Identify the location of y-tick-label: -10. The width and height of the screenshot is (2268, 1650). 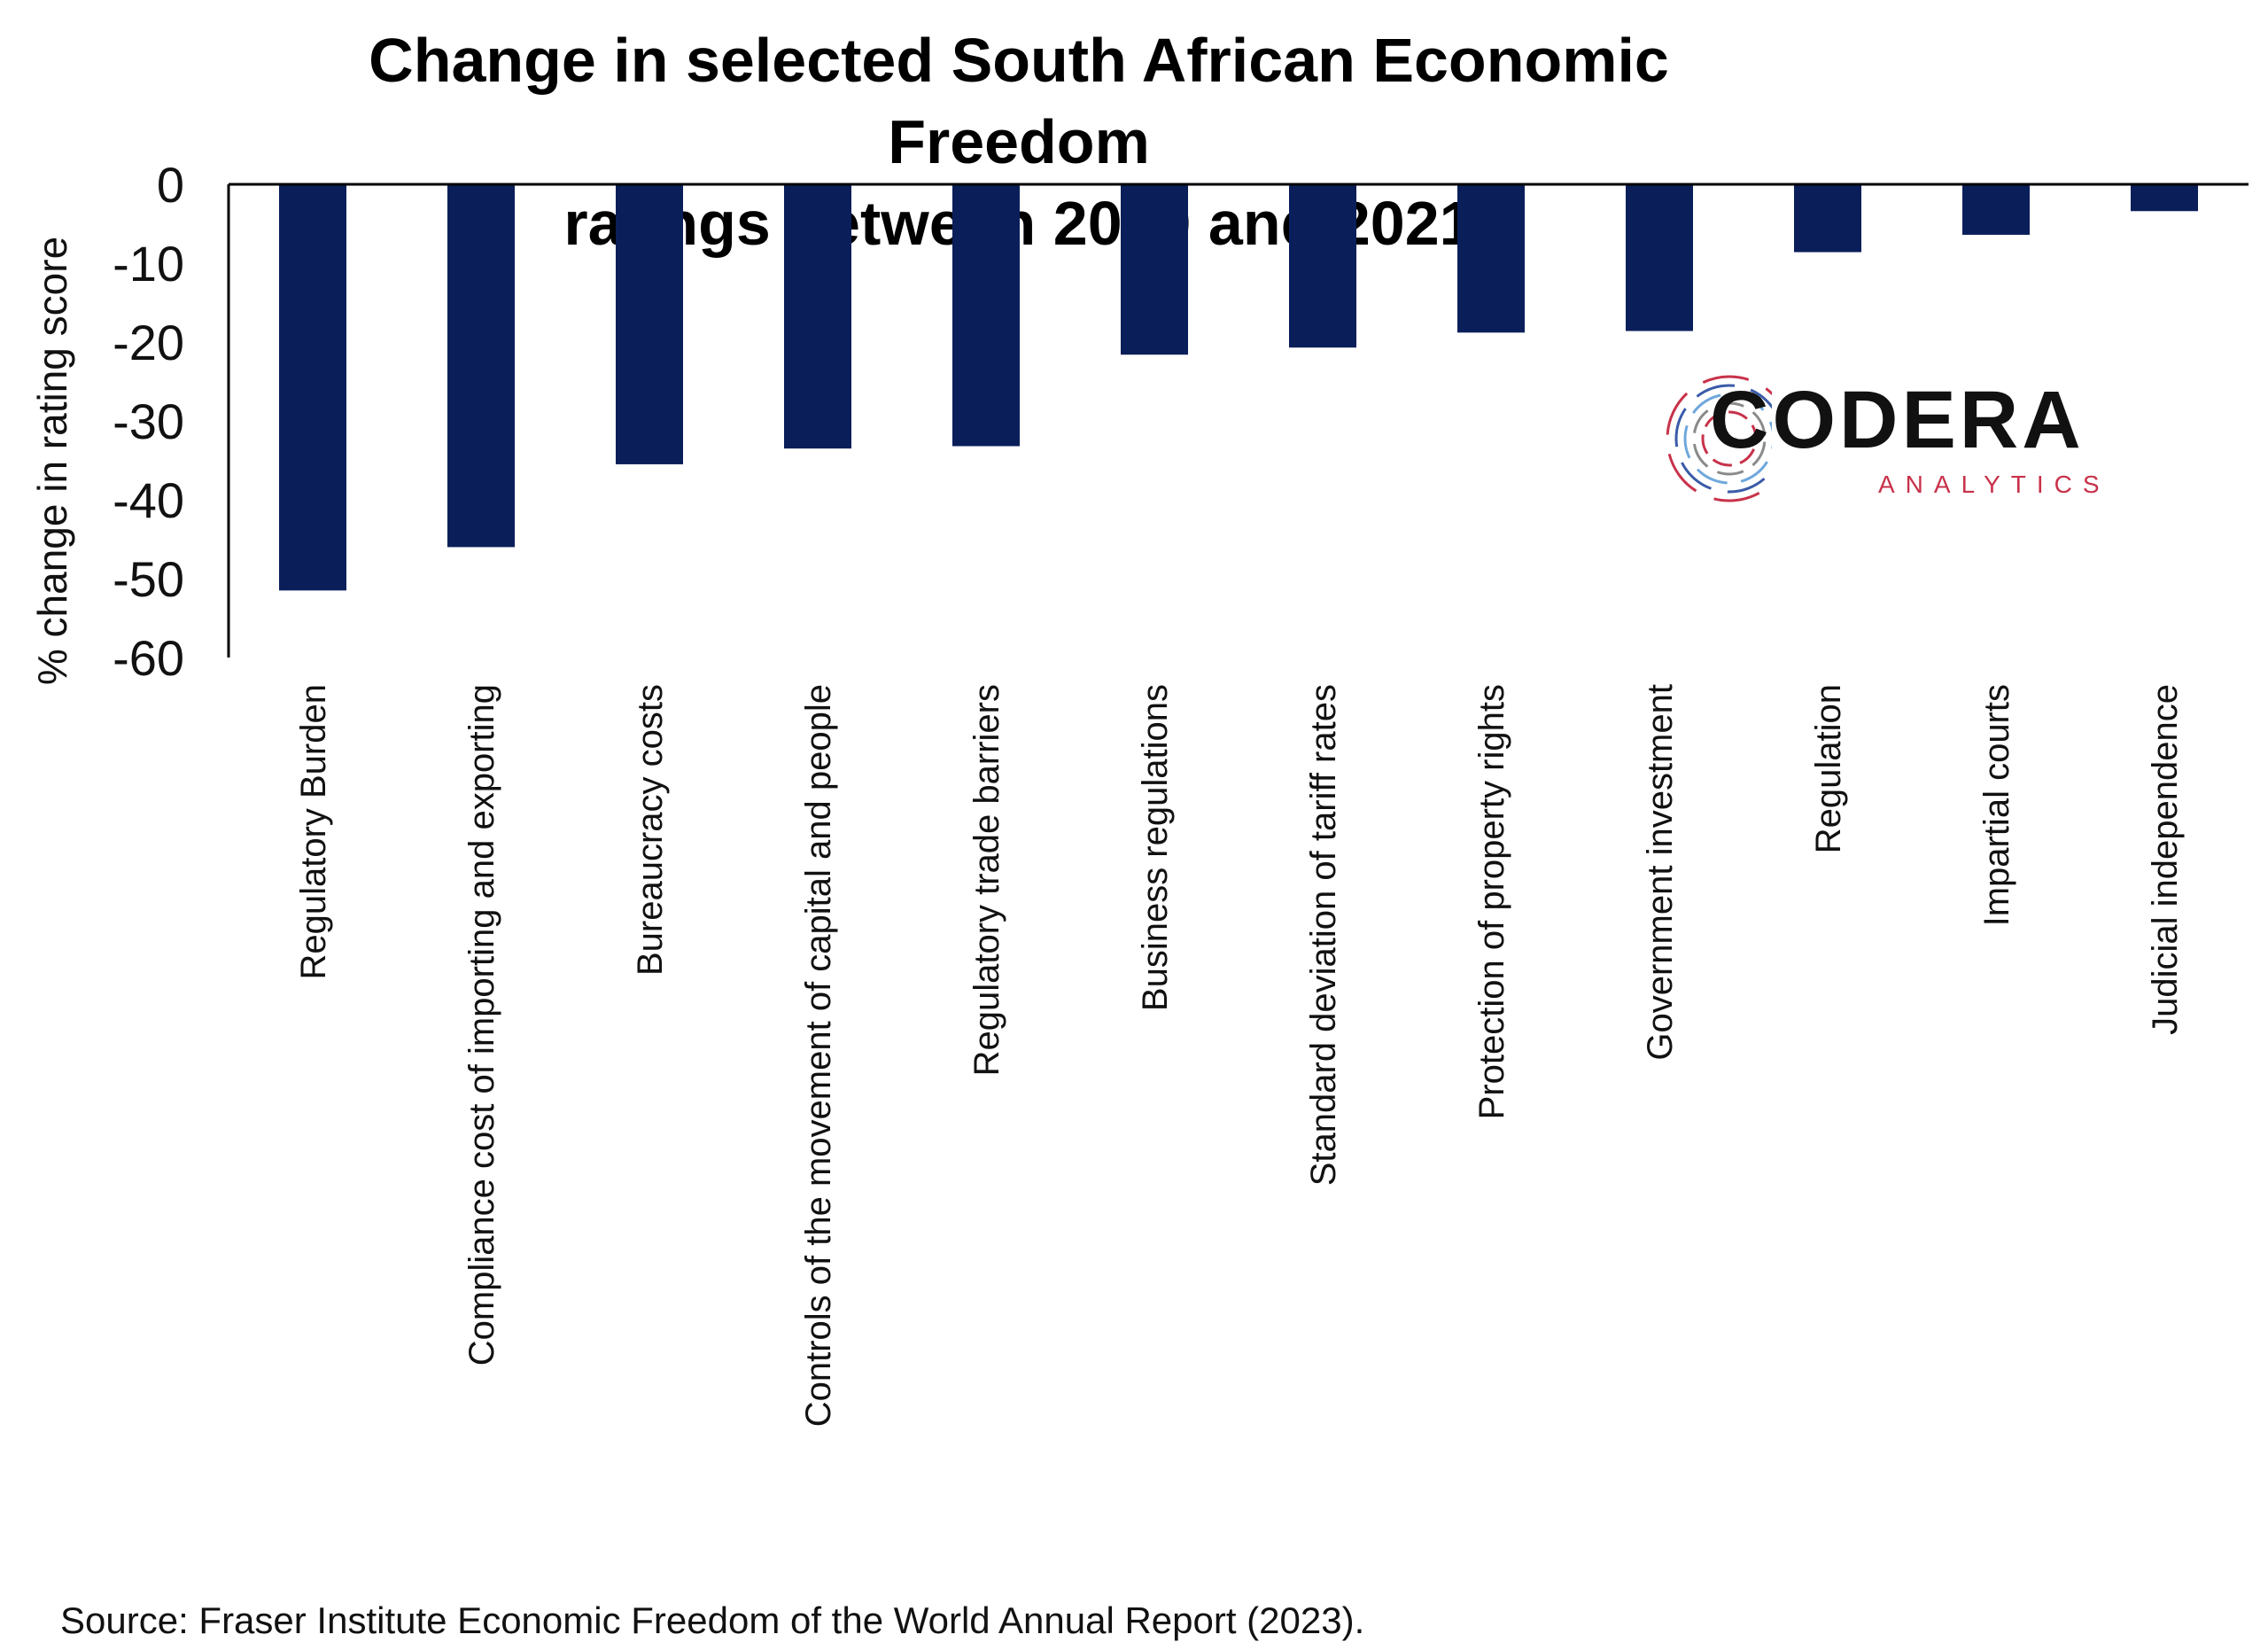
(148, 264).